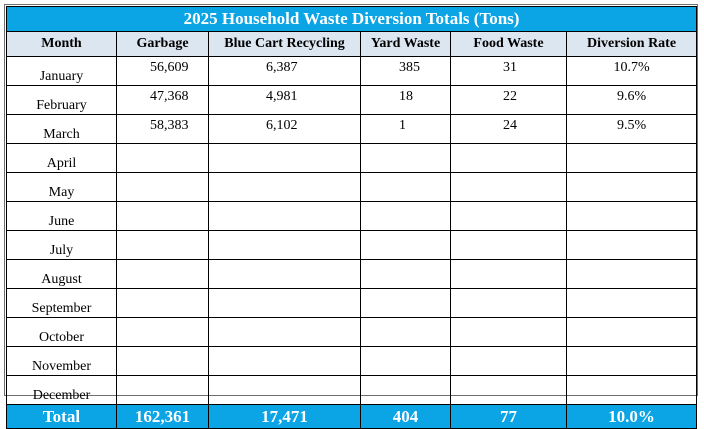  What do you see at coordinates (61, 187) in the screenshot?
I see `cell-month: May` at bounding box center [61, 187].